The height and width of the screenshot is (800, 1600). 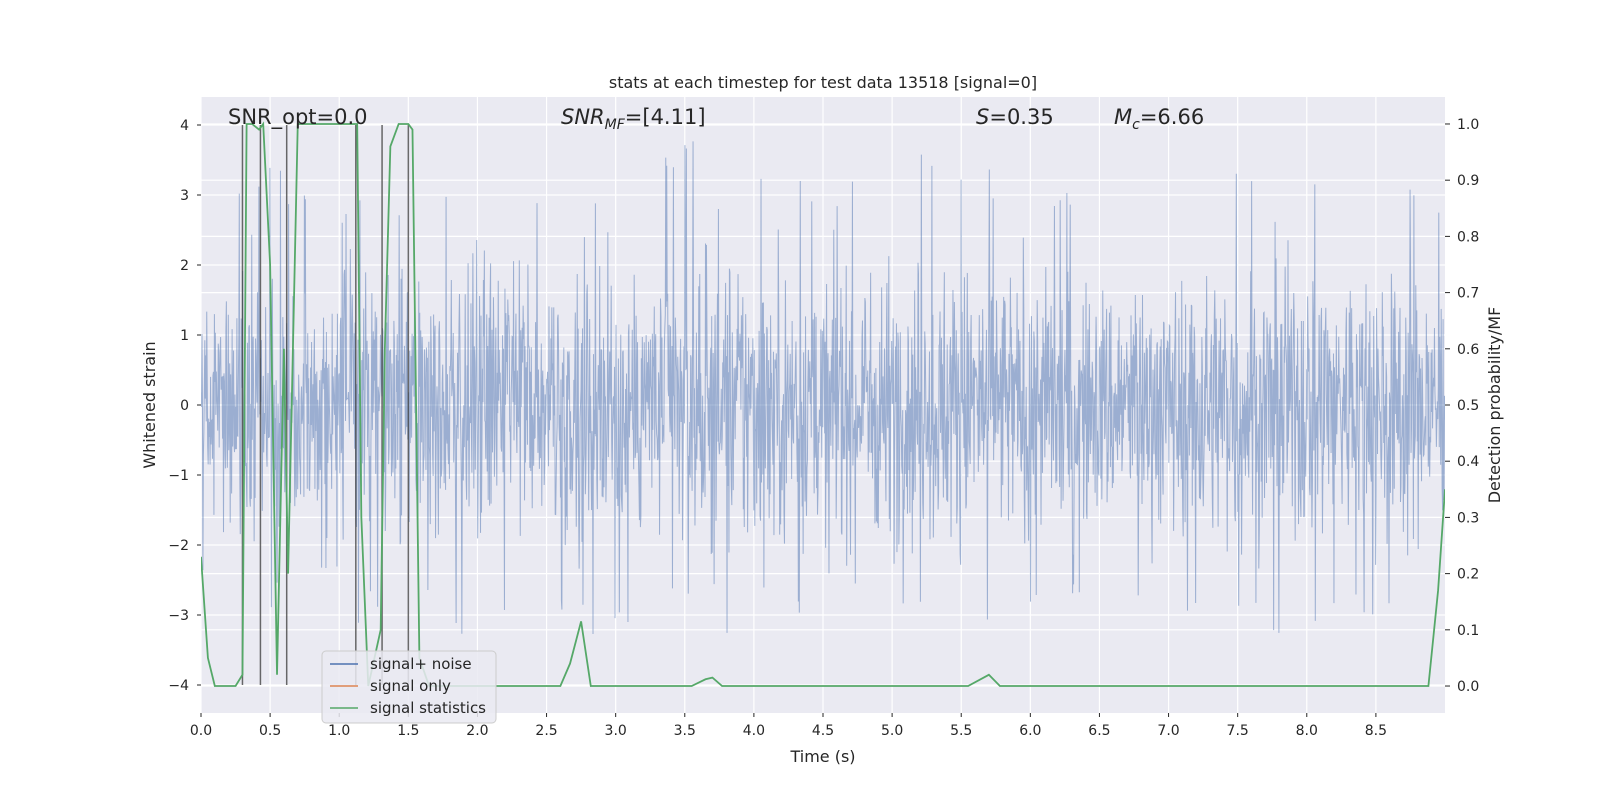 What do you see at coordinates (892, 731) in the screenshot?
I see `x-tick-label: 5.0` at bounding box center [892, 731].